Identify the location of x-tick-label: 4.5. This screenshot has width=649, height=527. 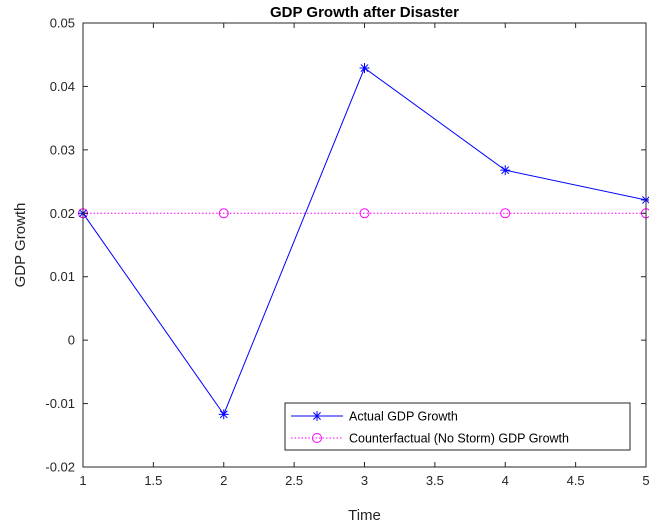
(576, 480).